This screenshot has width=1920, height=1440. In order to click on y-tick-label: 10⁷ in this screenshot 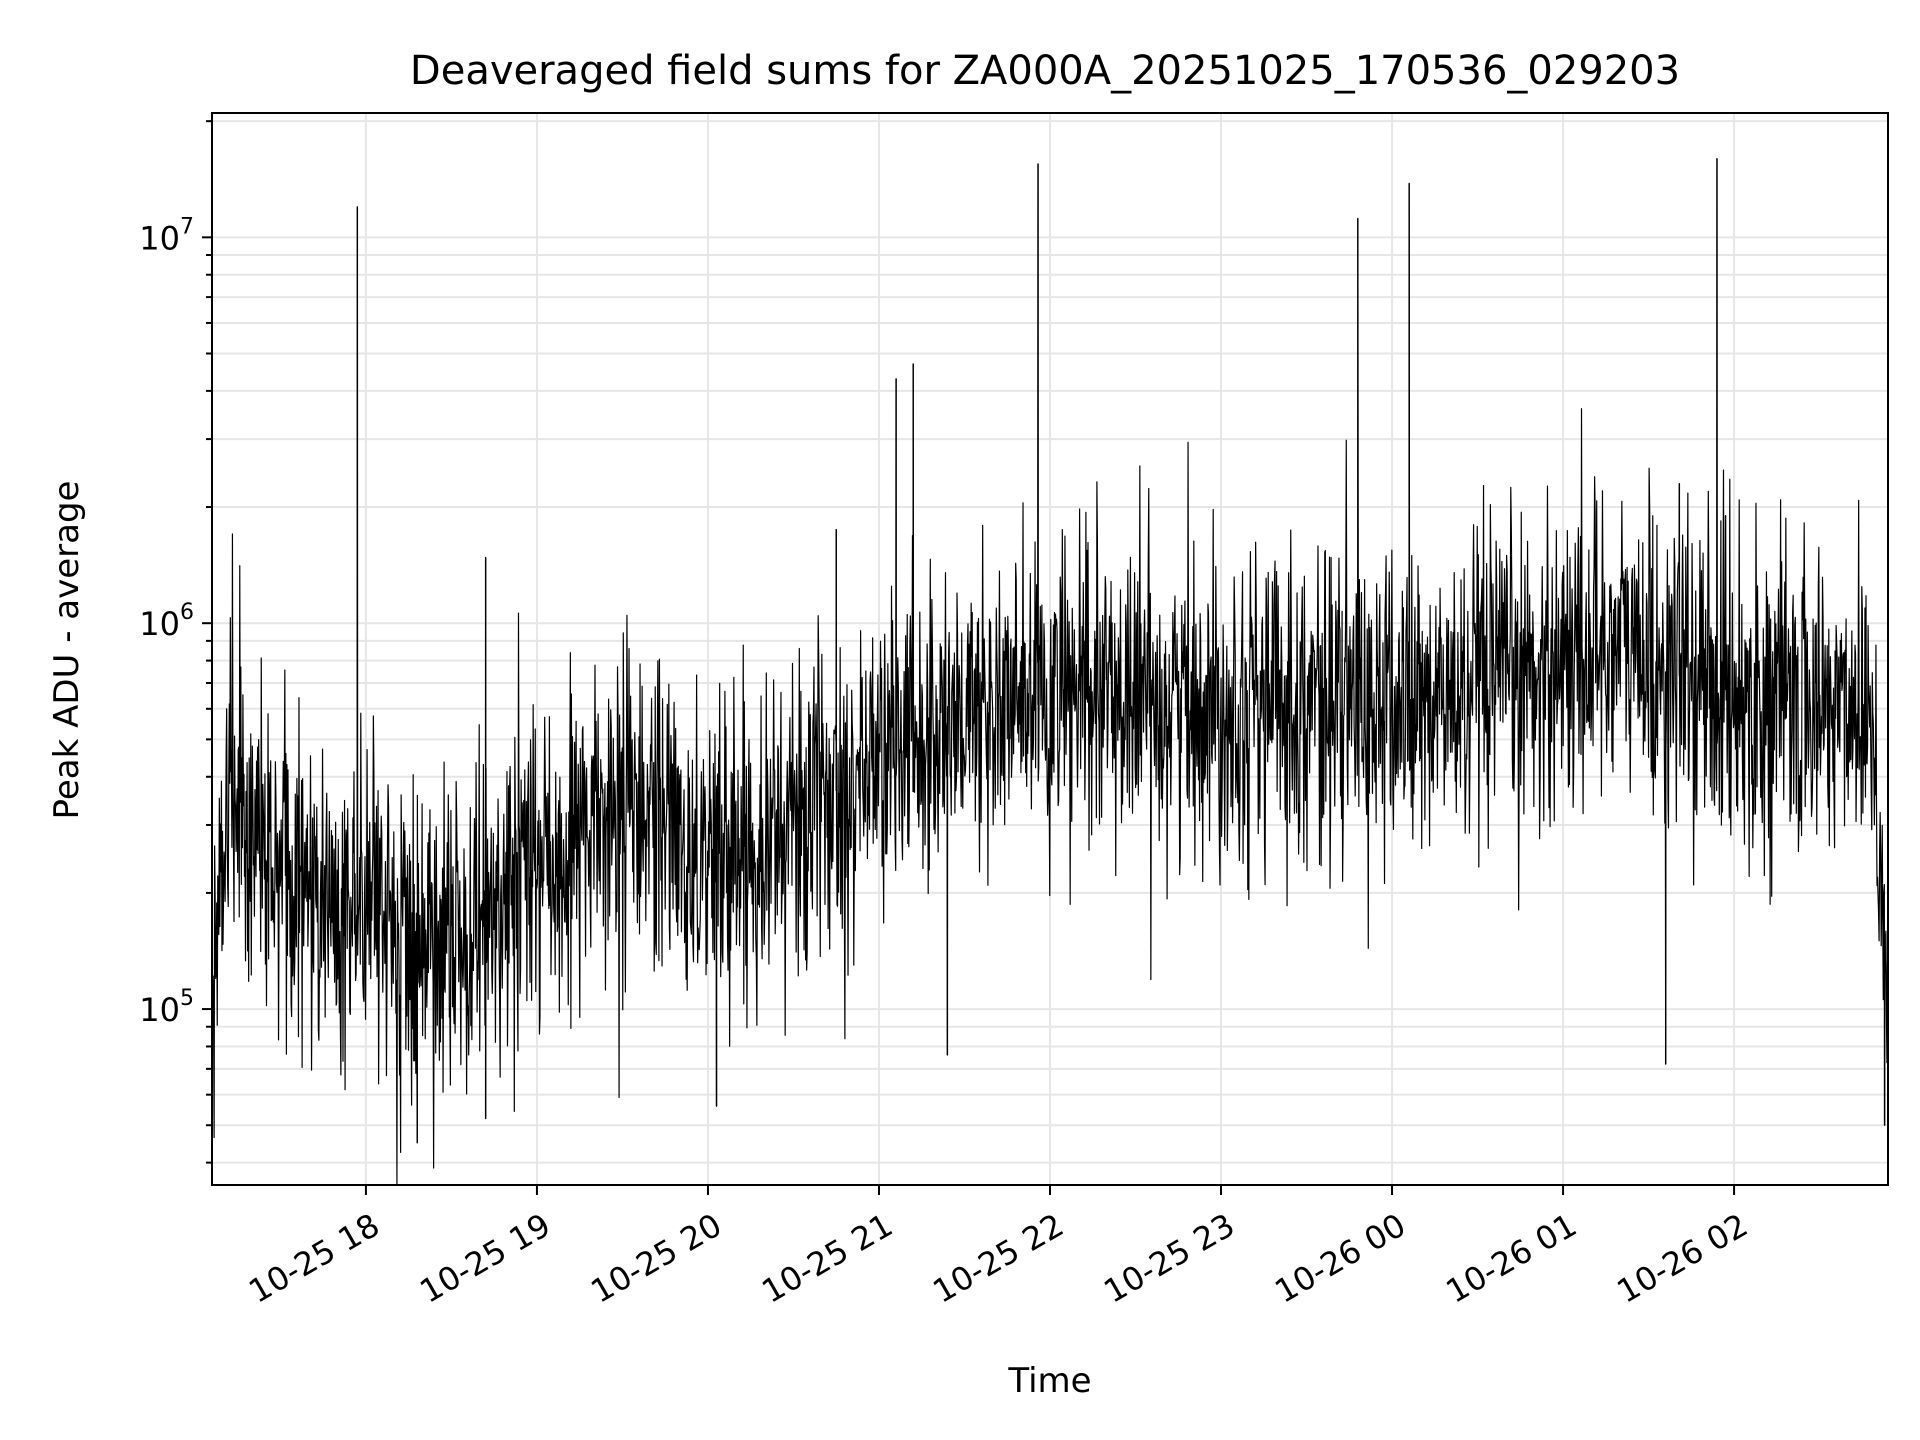, I will do `click(166, 235)`.